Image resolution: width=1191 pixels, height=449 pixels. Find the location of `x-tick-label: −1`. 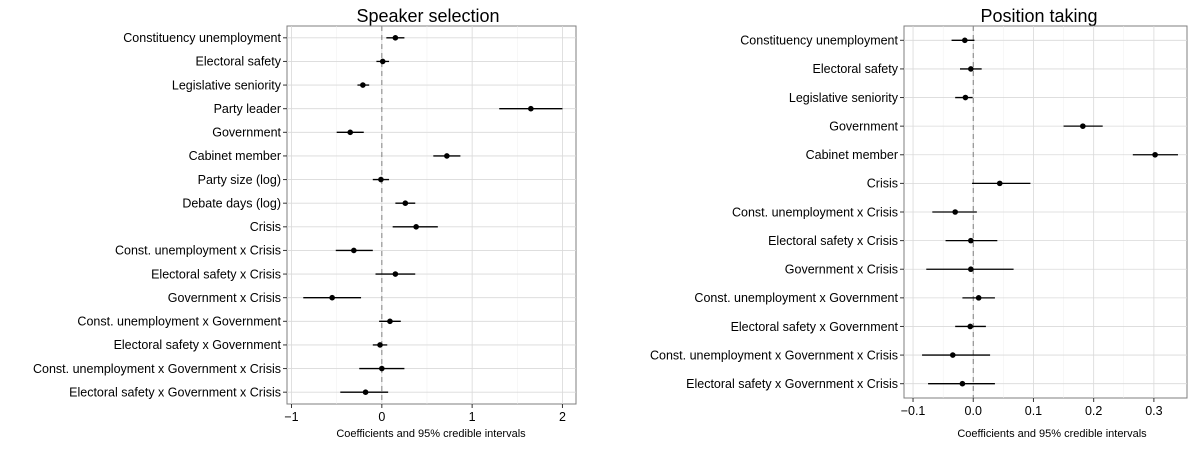

x-tick-label: −1 is located at coordinates (291, 417).